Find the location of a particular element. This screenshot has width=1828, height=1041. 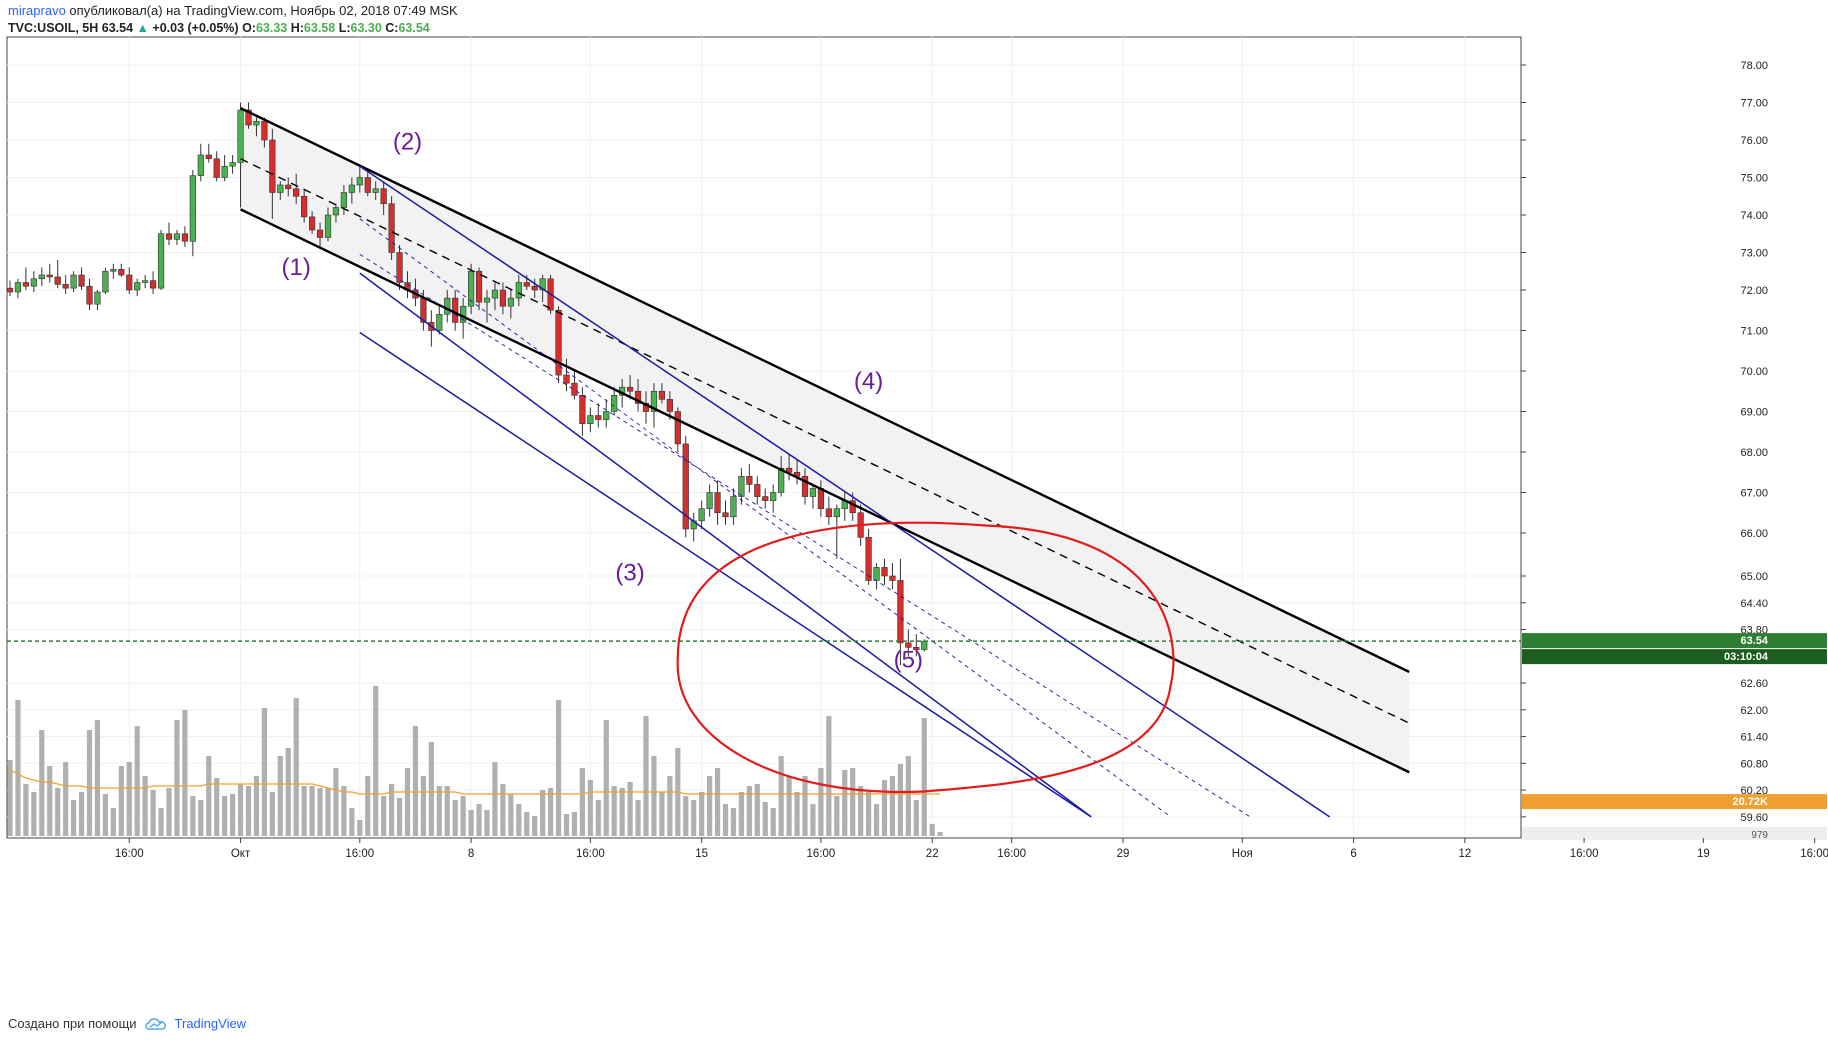

author-name: mirapravo is located at coordinates (37, 10).